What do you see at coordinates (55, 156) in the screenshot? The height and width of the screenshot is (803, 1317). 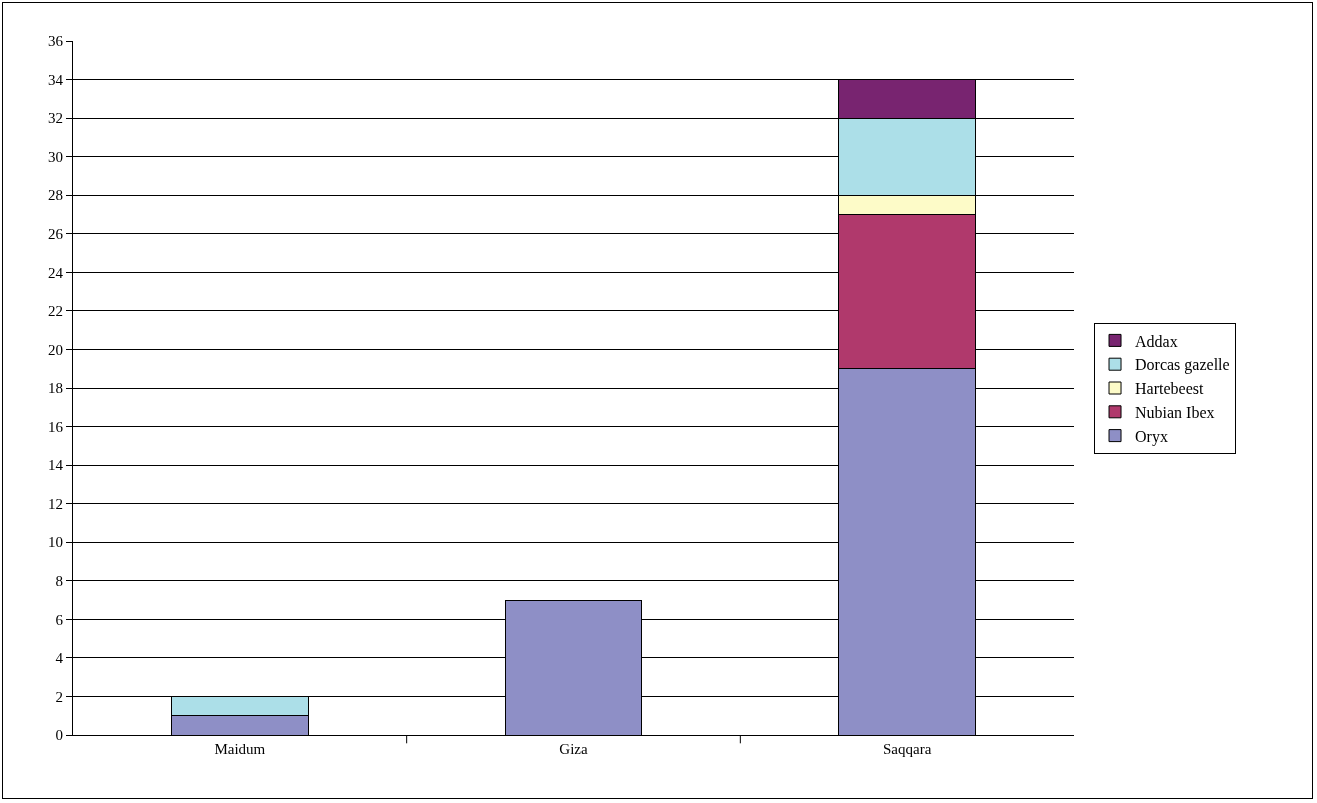 I see `y-tick-label: 30` at bounding box center [55, 156].